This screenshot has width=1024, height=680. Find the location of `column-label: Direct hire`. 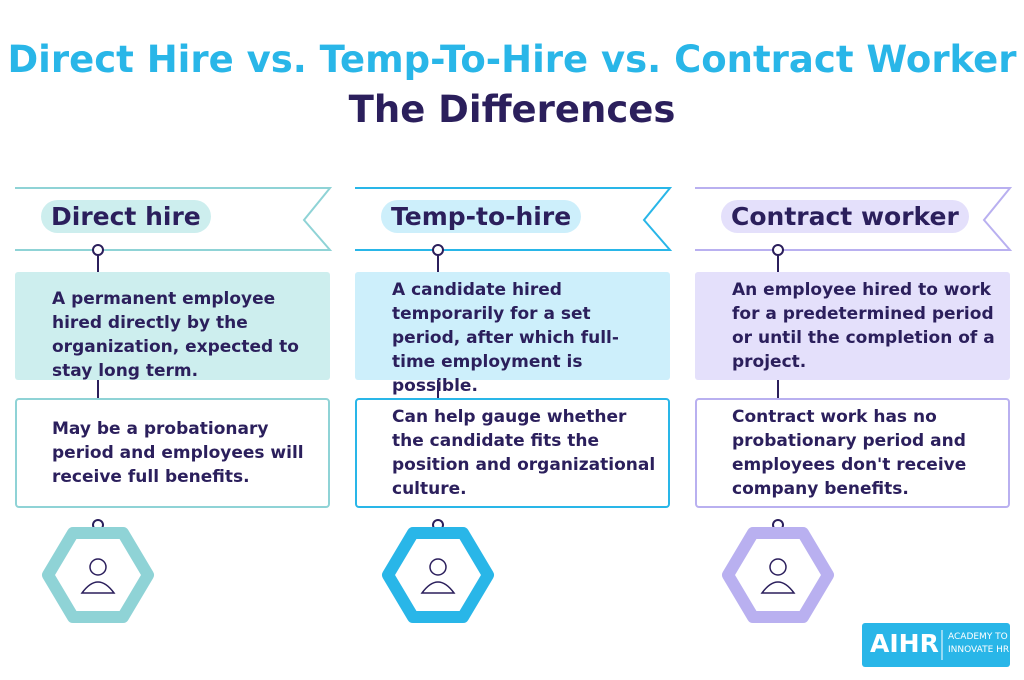

column-label: Direct hire is located at coordinates (126, 216).